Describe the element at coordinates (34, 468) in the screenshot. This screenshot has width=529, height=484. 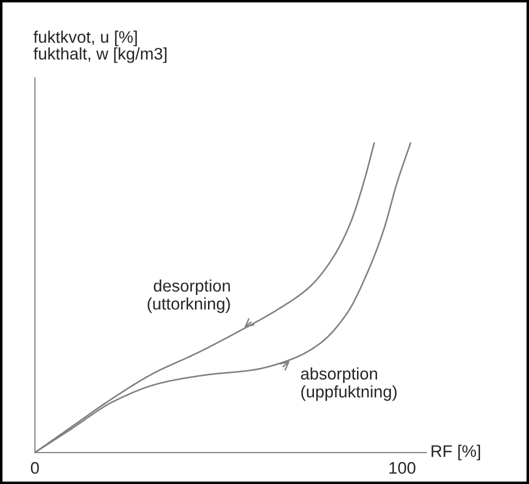
I see `x-tick-label: 0` at that location.